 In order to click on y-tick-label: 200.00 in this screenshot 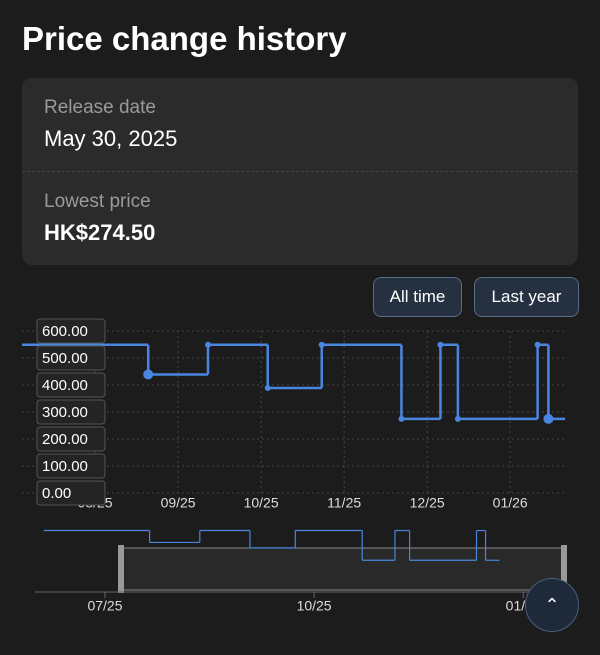, I will do `click(65, 439)`.